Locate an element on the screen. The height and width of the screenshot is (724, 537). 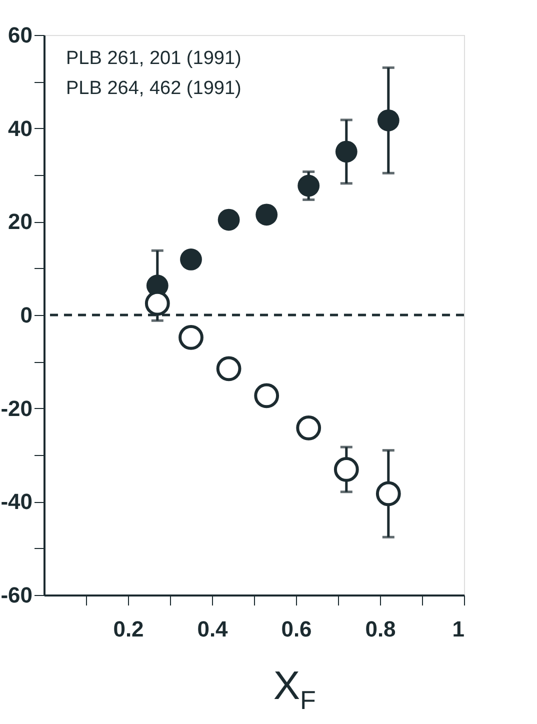
x-tick-label: 0.4 is located at coordinates (213, 629).